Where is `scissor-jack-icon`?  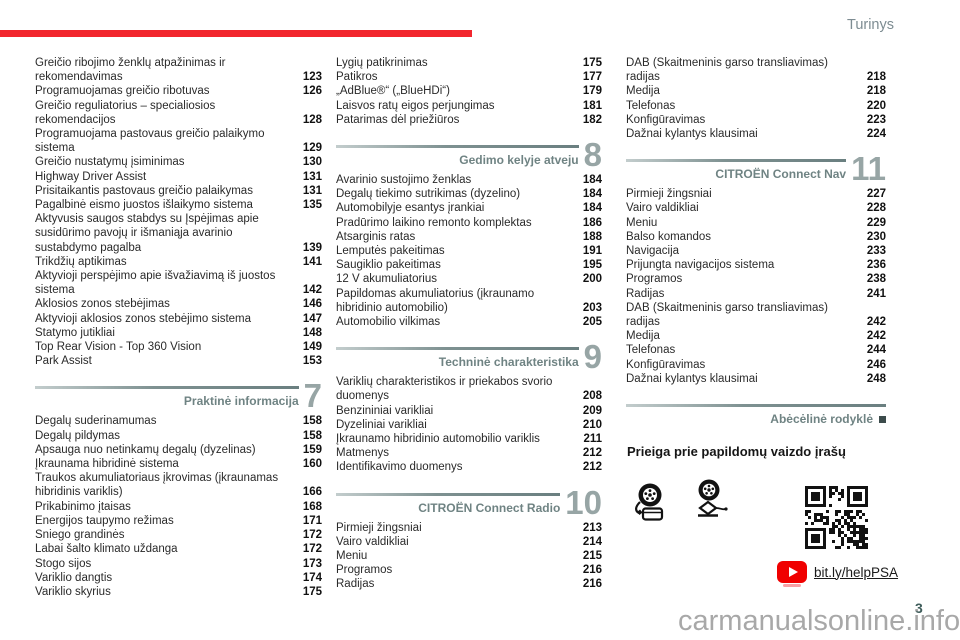
scissor-jack-icon is located at coordinates (712, 504).